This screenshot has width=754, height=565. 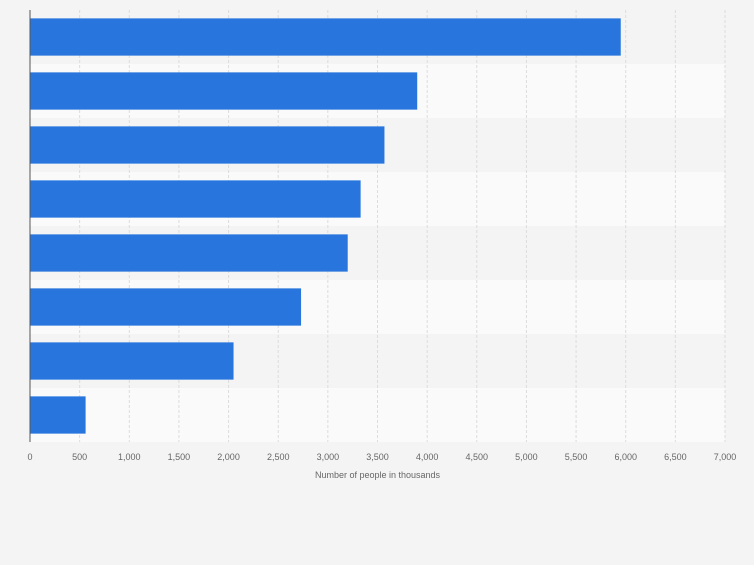 What do you see at coordinates (328, 457) in the screenshot?
I see `x-tick-label: 3,000` at bounding box center [328, 457].